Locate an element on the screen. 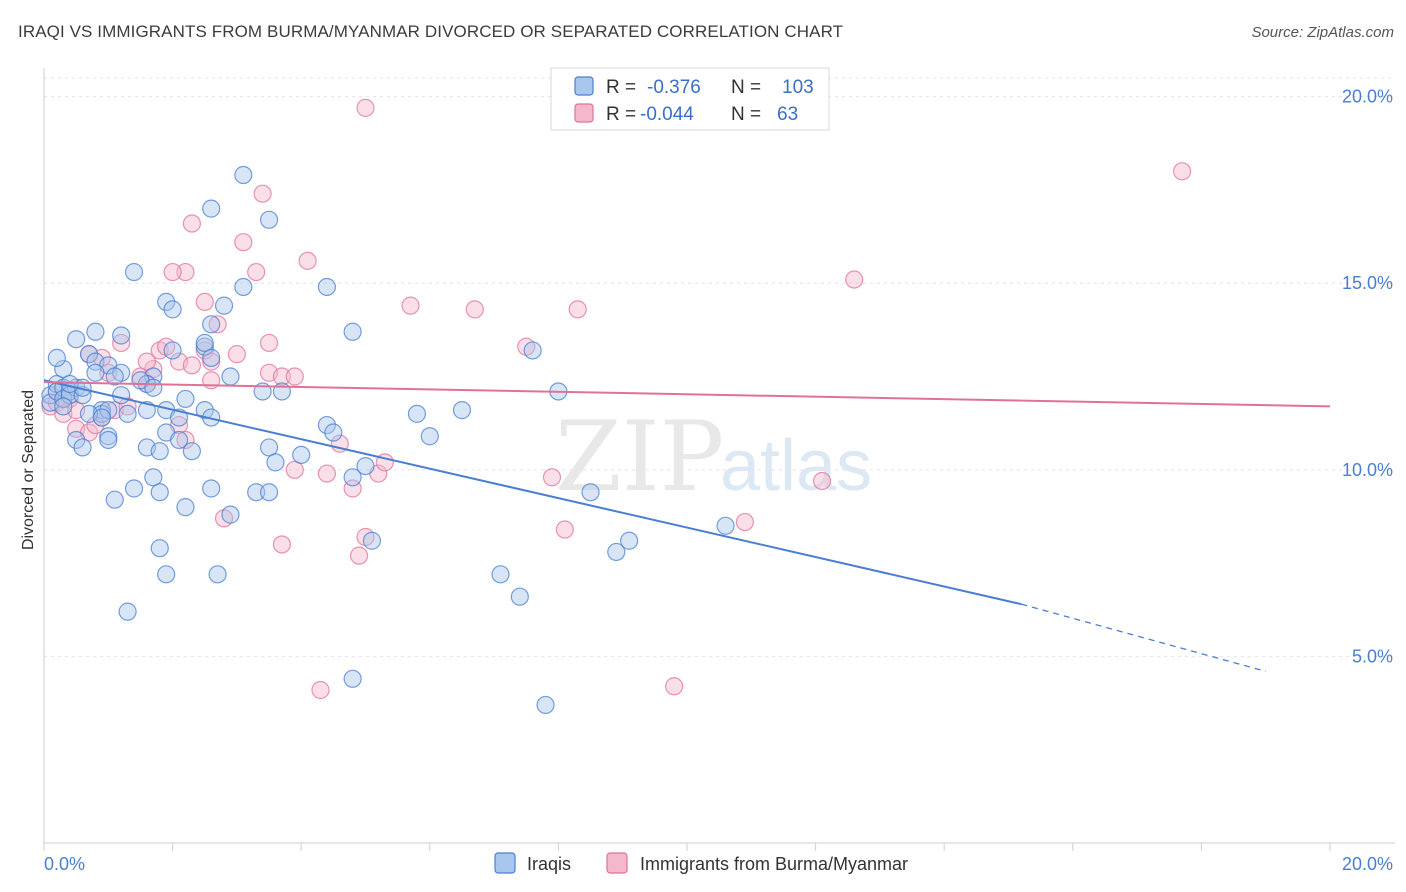  bottom-legend-swatch-burma is located at coordinates (617, 863).